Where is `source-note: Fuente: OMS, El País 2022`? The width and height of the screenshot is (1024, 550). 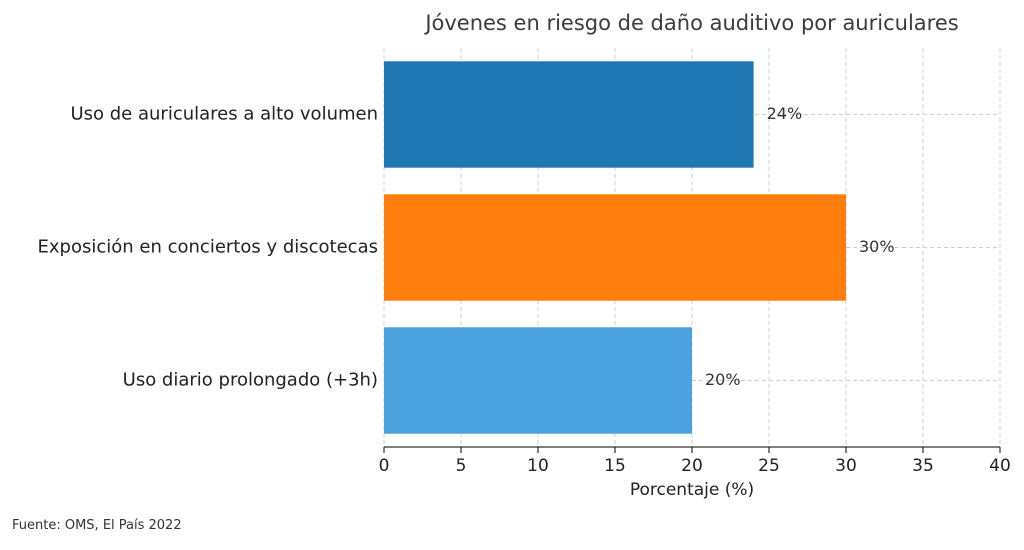 source-note: Fuente: OMS, El País 2022 is located at coordinates (97, 525).